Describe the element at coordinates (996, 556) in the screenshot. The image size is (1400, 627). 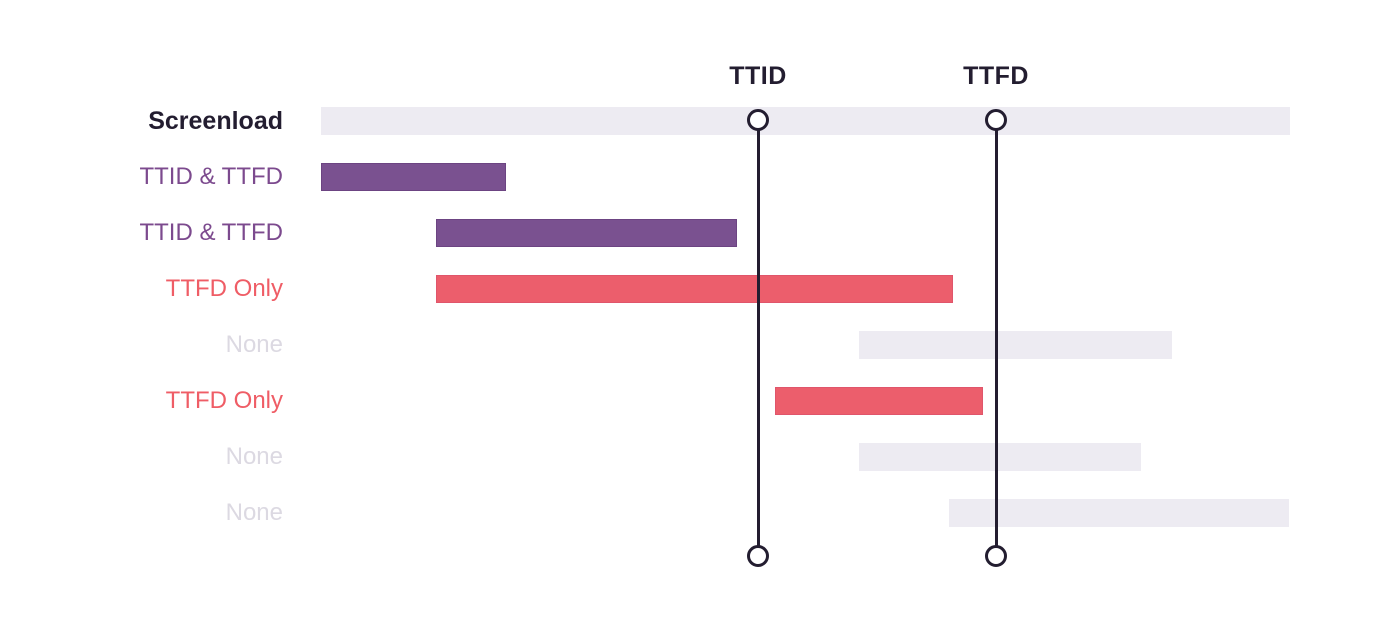
I see `ttfd-end-circle` at that location.